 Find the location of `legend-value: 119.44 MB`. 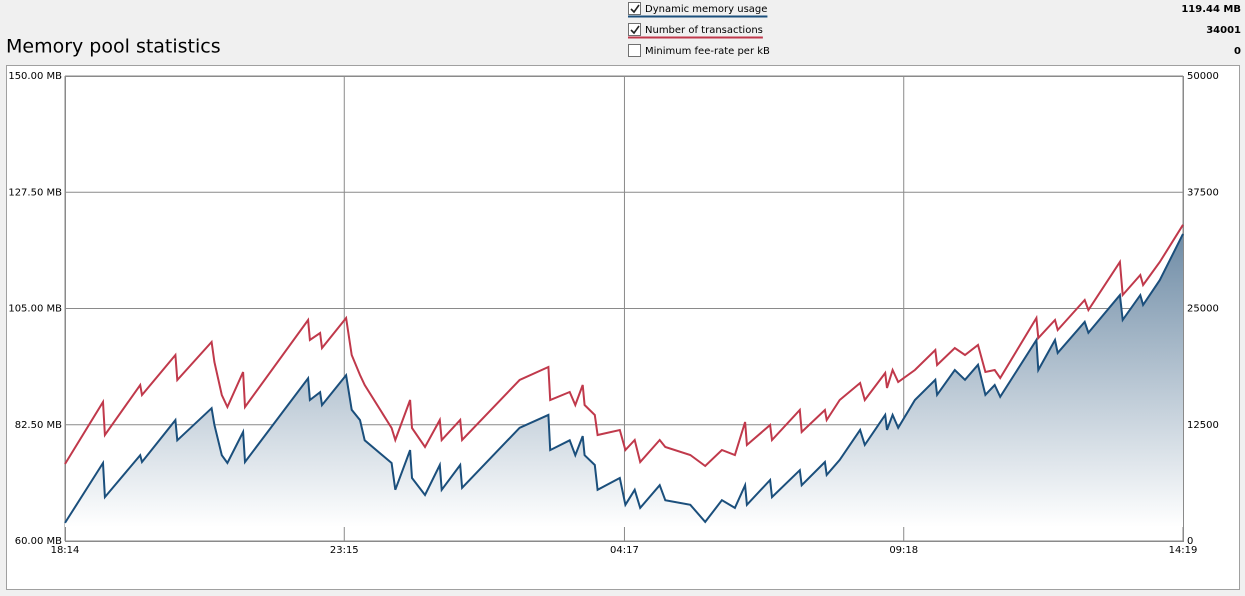

legend-value: 119.44 MB is located at coordinates (1211, 9).